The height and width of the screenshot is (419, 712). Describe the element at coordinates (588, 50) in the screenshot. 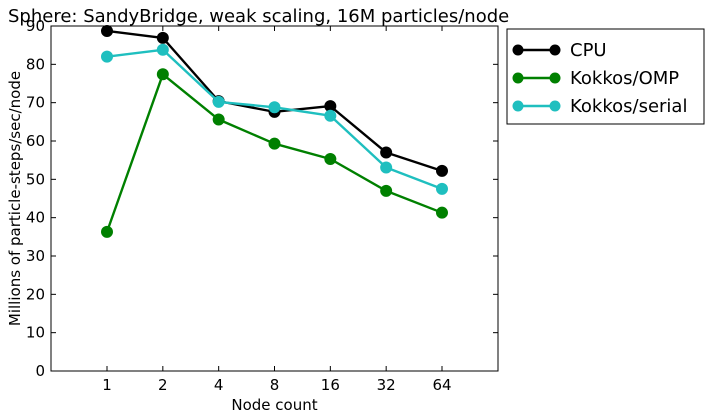

I see `legend-label: CPU` at that location.